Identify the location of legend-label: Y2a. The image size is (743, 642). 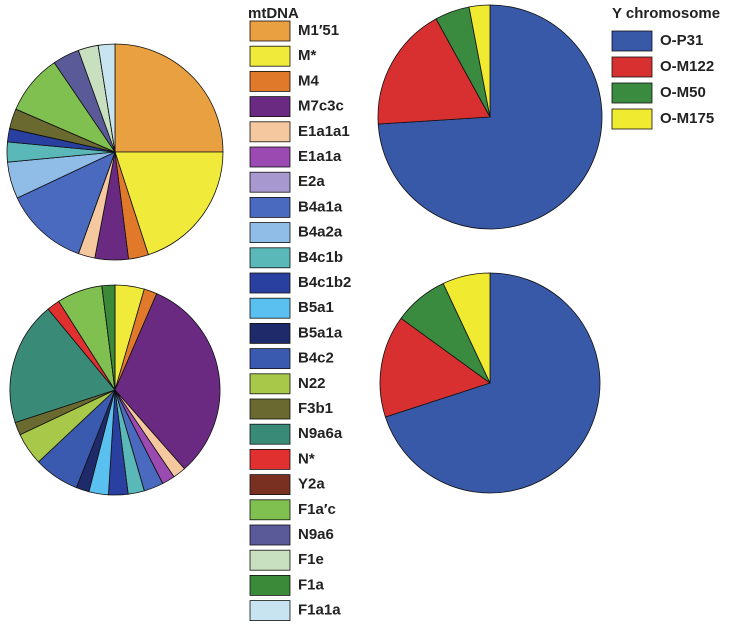
(311, 484).